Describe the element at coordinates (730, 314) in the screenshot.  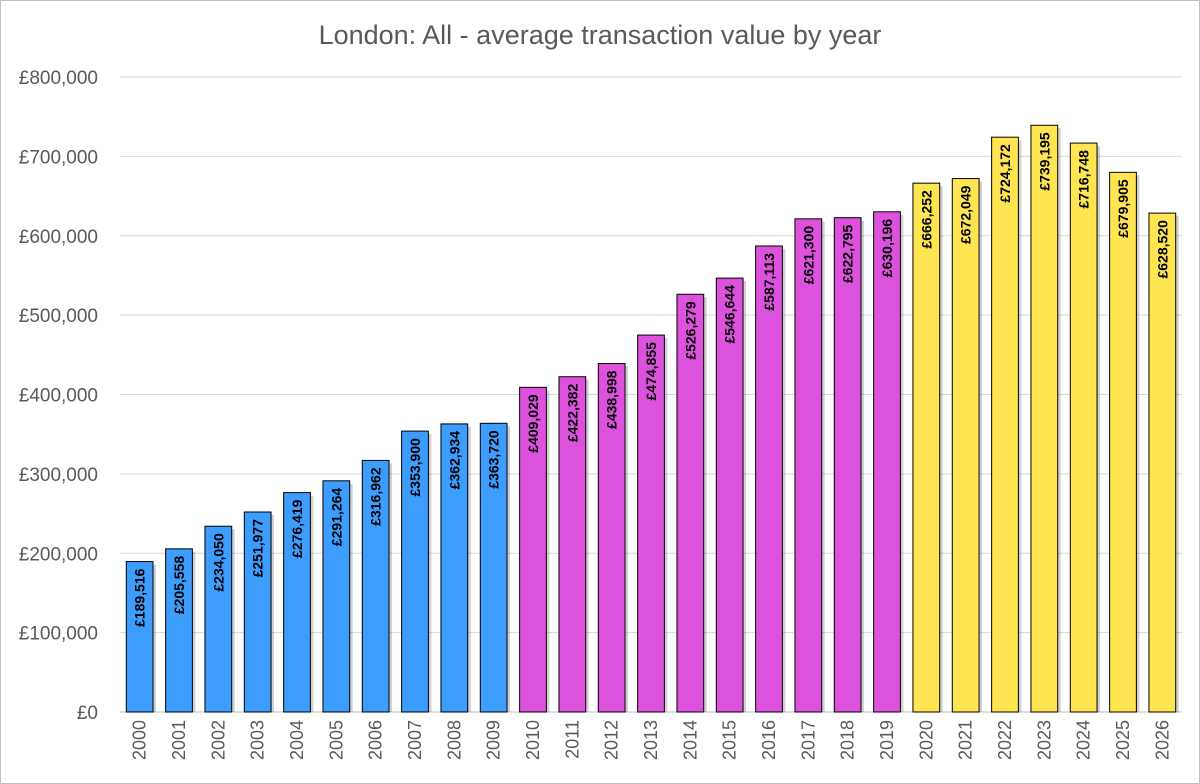
I see `data-label: £546,644` at that location.